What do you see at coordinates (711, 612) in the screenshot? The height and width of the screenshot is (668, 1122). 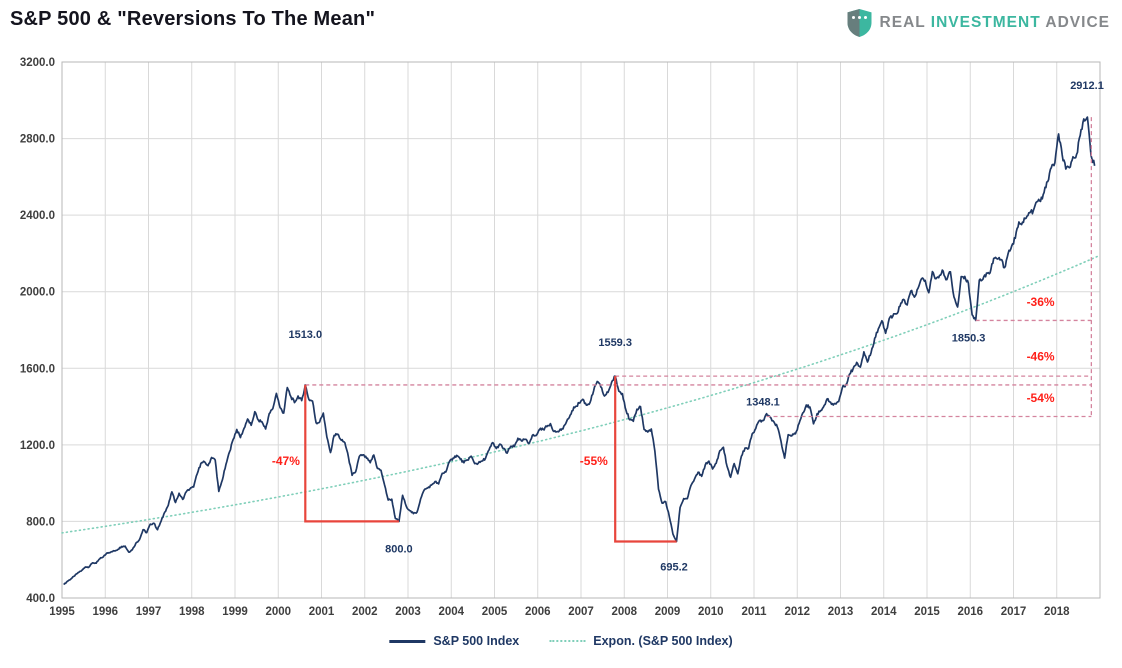 I see `x-axis-label: 2010` at bounding box center [711, 612].